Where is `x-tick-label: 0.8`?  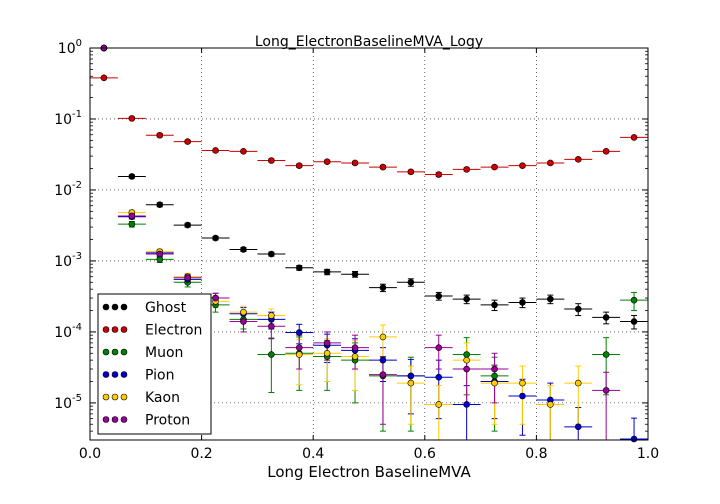
x-tick-label: 0.8 is located at coordinates (536, 454).